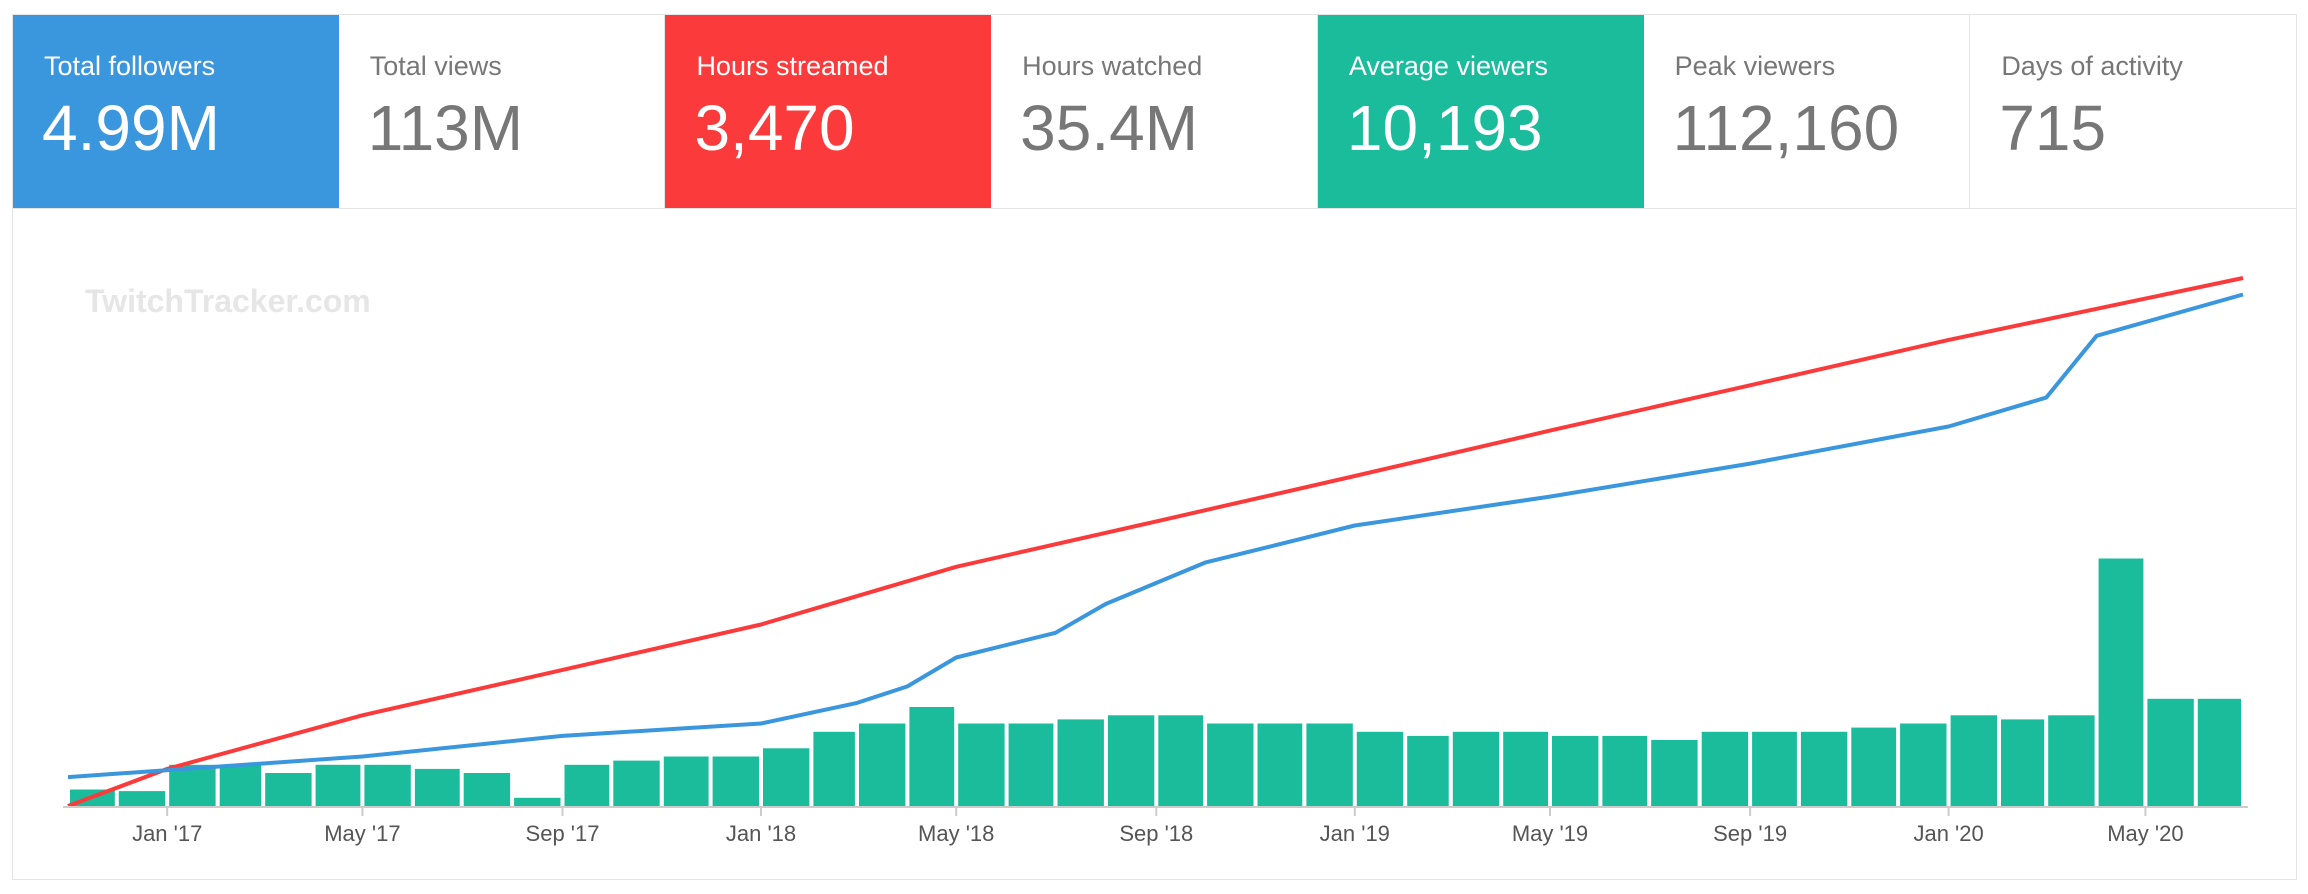 The height and width of the screenshot is (894, 2308). Describe the element at coordinates (131, 128) in the screenshot. I see `stat-value: 4.99M` at that location.